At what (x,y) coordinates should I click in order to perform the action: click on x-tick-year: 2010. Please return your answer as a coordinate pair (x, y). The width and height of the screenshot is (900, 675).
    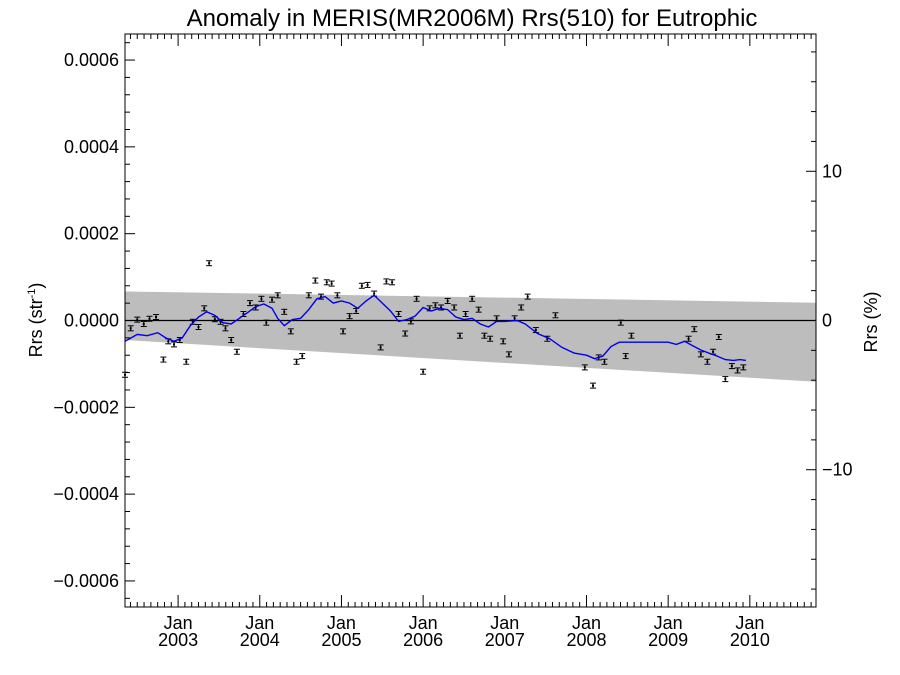
    Looking at the image, I should click on (750, 640).